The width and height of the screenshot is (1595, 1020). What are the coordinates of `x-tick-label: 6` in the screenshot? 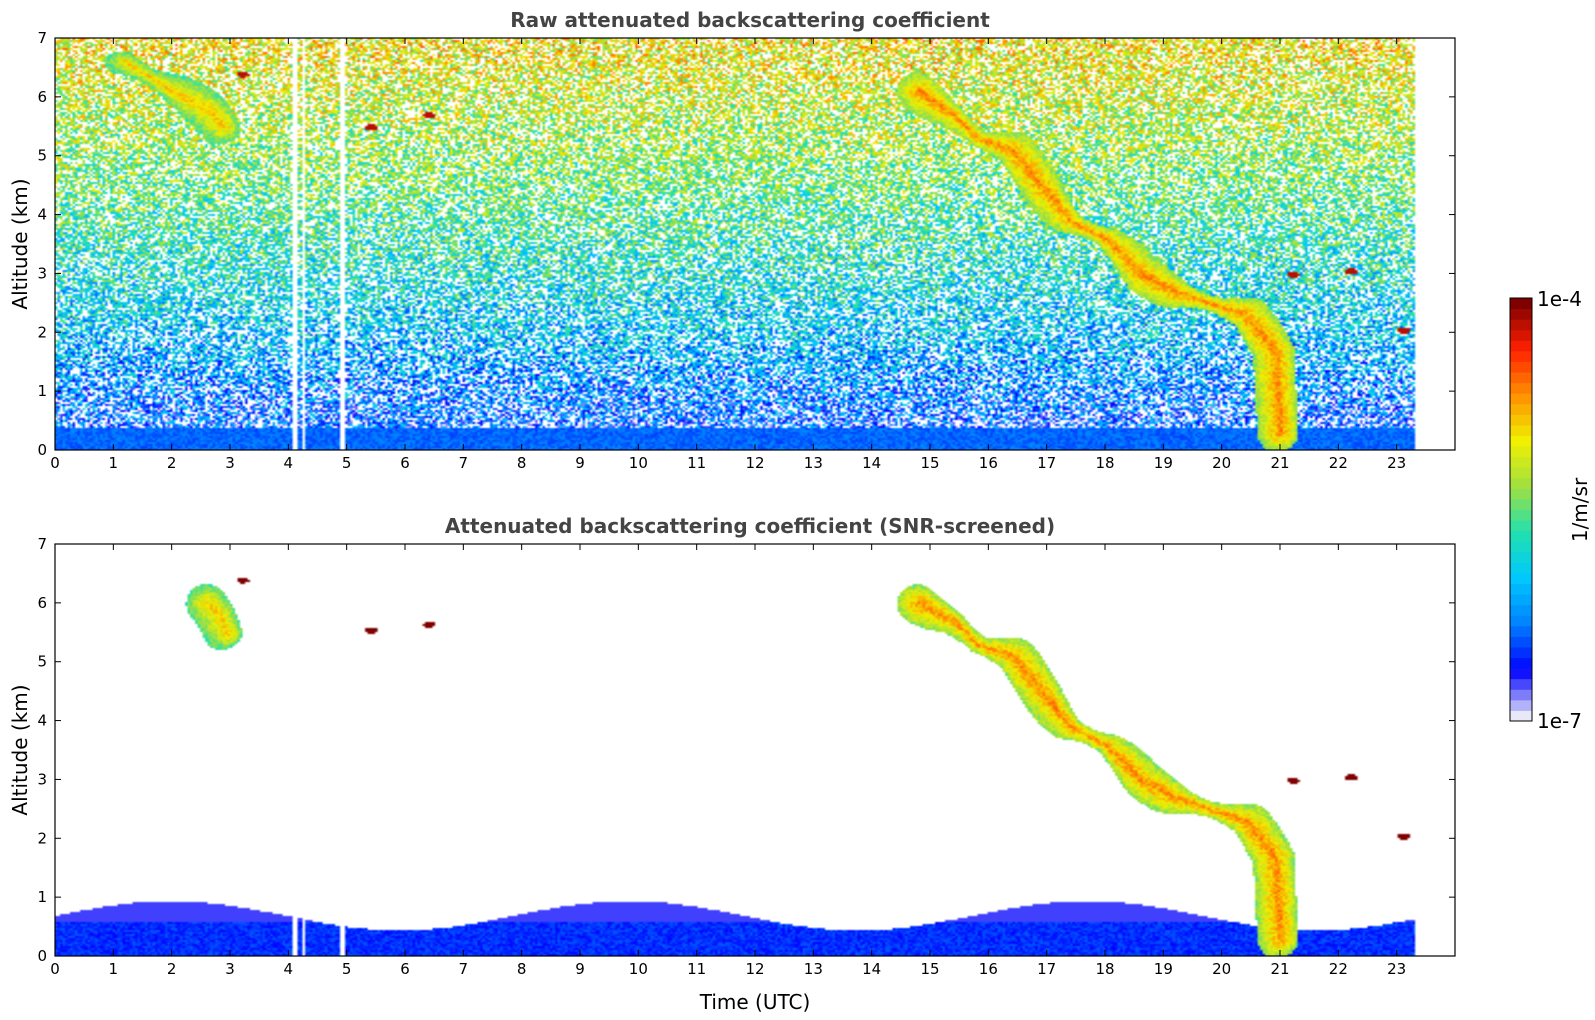 It's located at (405, 463).